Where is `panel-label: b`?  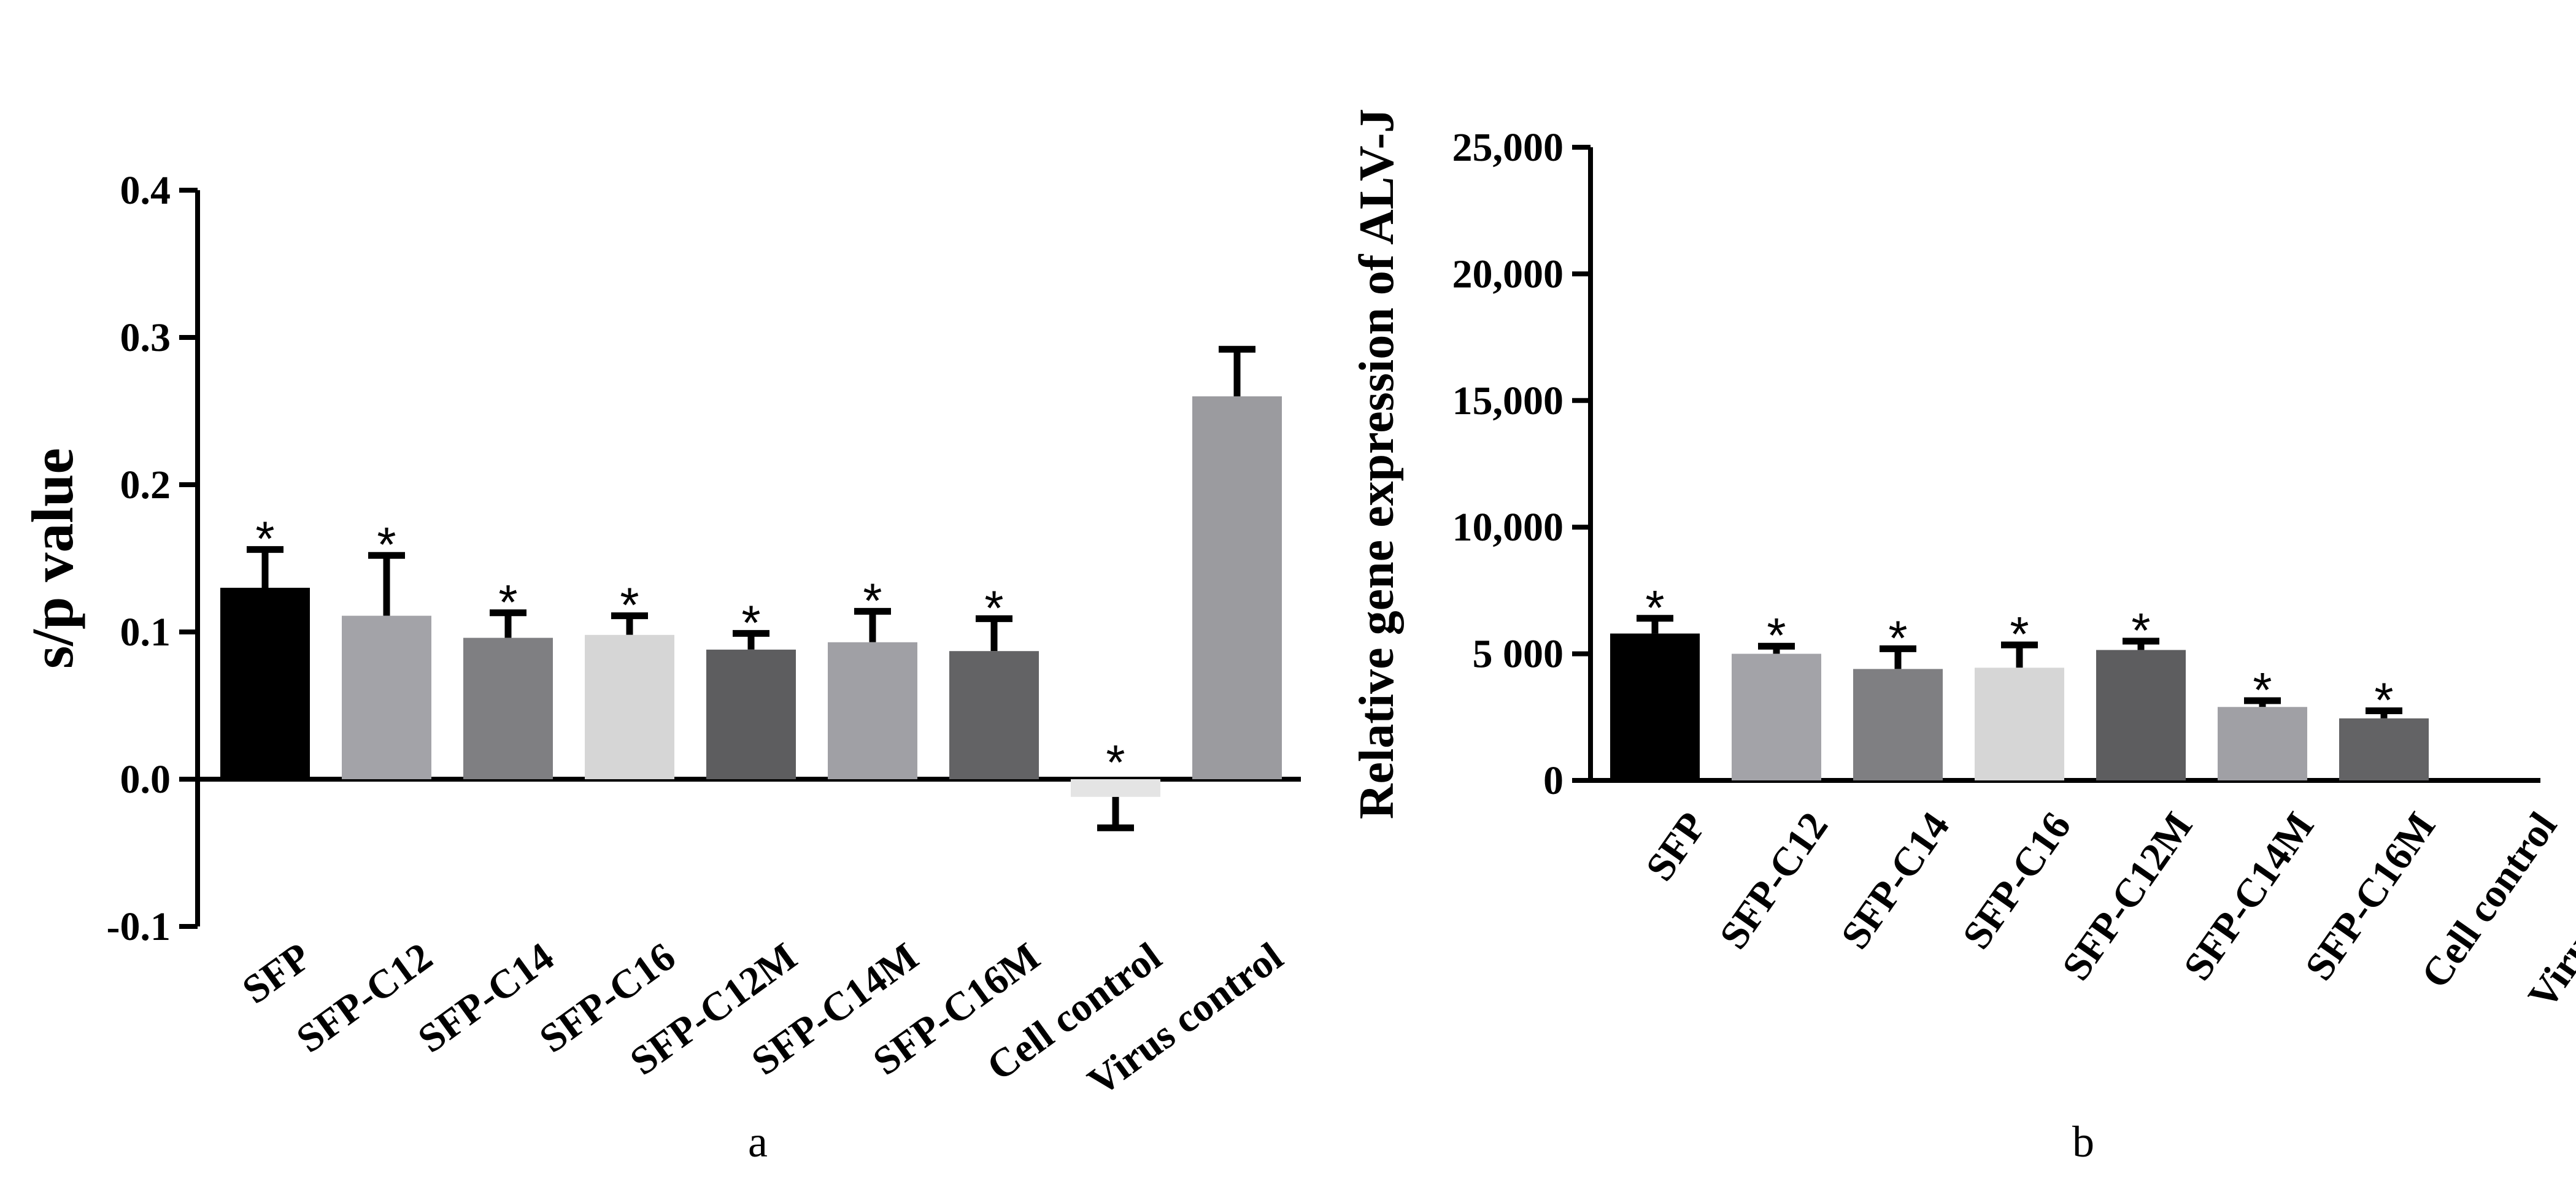 panel-label: b is located at coordinates (2083, 1141).